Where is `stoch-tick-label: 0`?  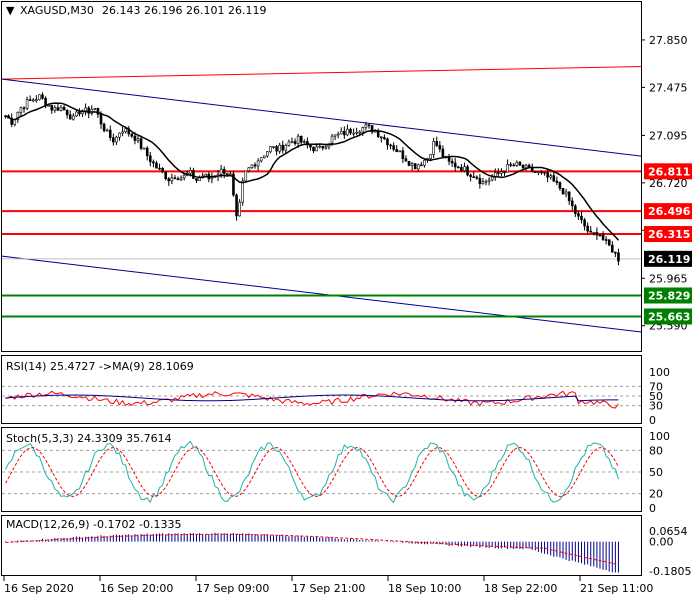
stoch-tick-label: 0 is located at coordinates (652, 508).